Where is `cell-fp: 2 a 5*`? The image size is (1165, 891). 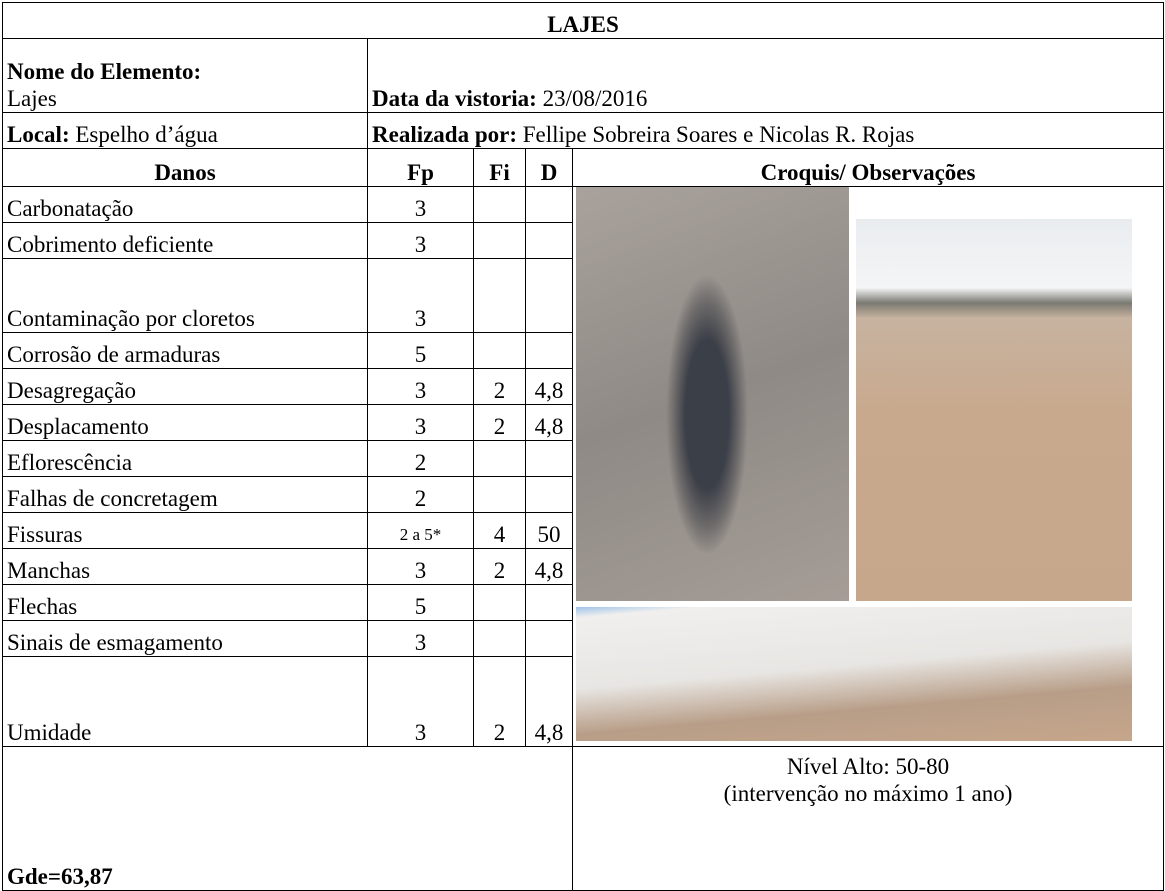 cell-fp: 2 a 5* is located at coordinates (420, 530).